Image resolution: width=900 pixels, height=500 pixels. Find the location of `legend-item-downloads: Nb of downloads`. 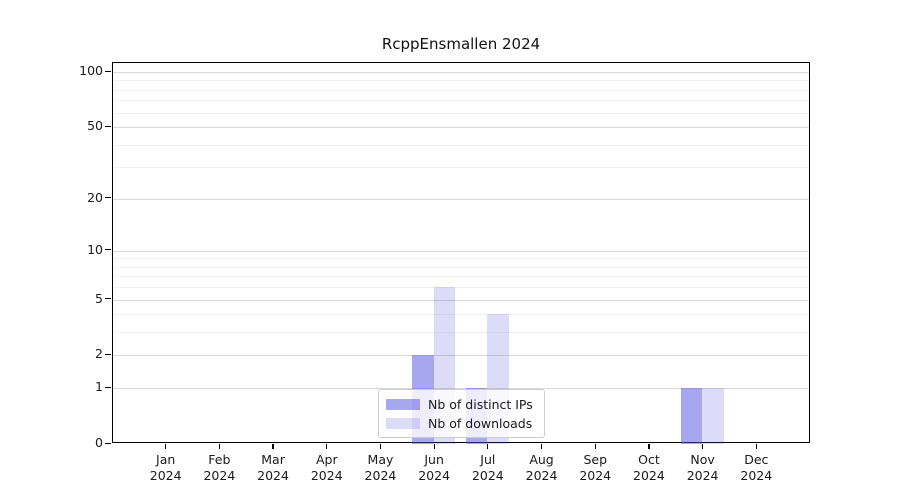

legend-item-downloads: Nb of downloads is located at coordinates (461, 423).